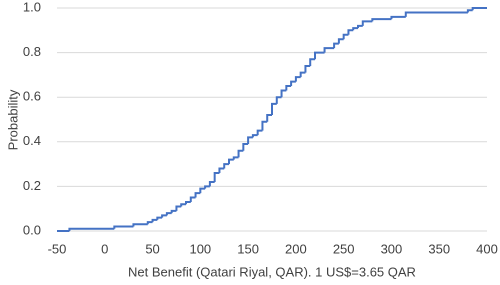  What do you see at coordinates (248, 248) in the screenshot?
I see `x-tick-label: 150` at bounding box center [248, 248].